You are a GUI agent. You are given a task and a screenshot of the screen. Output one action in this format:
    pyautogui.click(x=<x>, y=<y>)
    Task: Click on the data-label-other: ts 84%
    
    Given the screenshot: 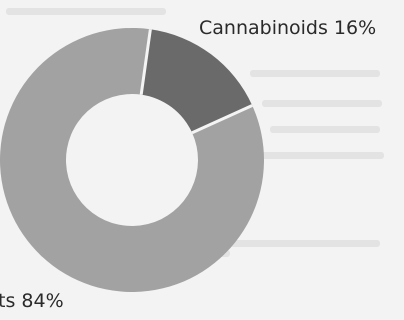 What is the action you would take?
    pyautogui.click(x=32, y=301)
    